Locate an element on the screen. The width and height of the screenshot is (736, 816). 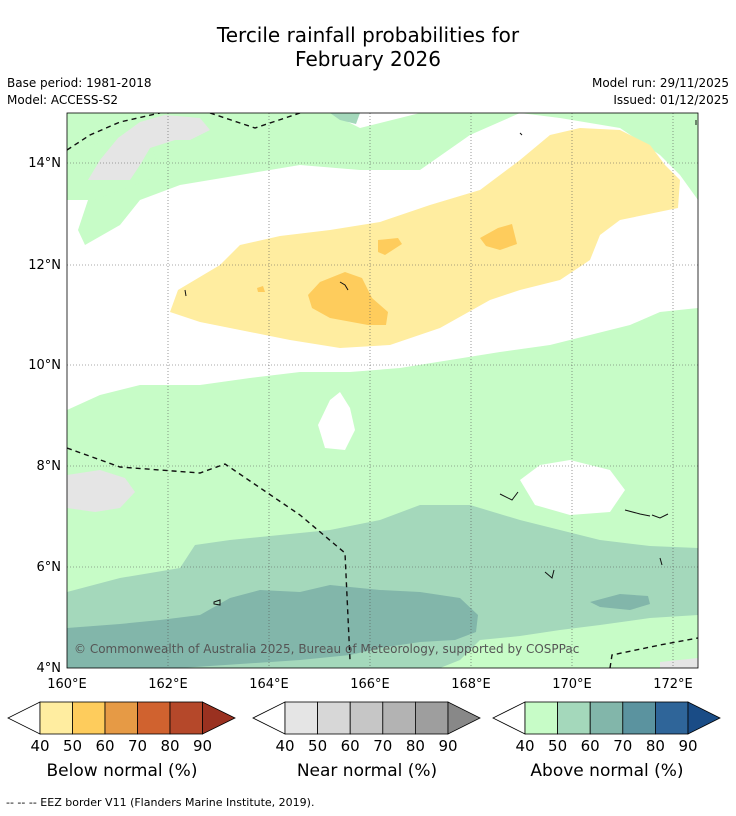
below-normal-60-patch-east is located at coordinates (498, 237).